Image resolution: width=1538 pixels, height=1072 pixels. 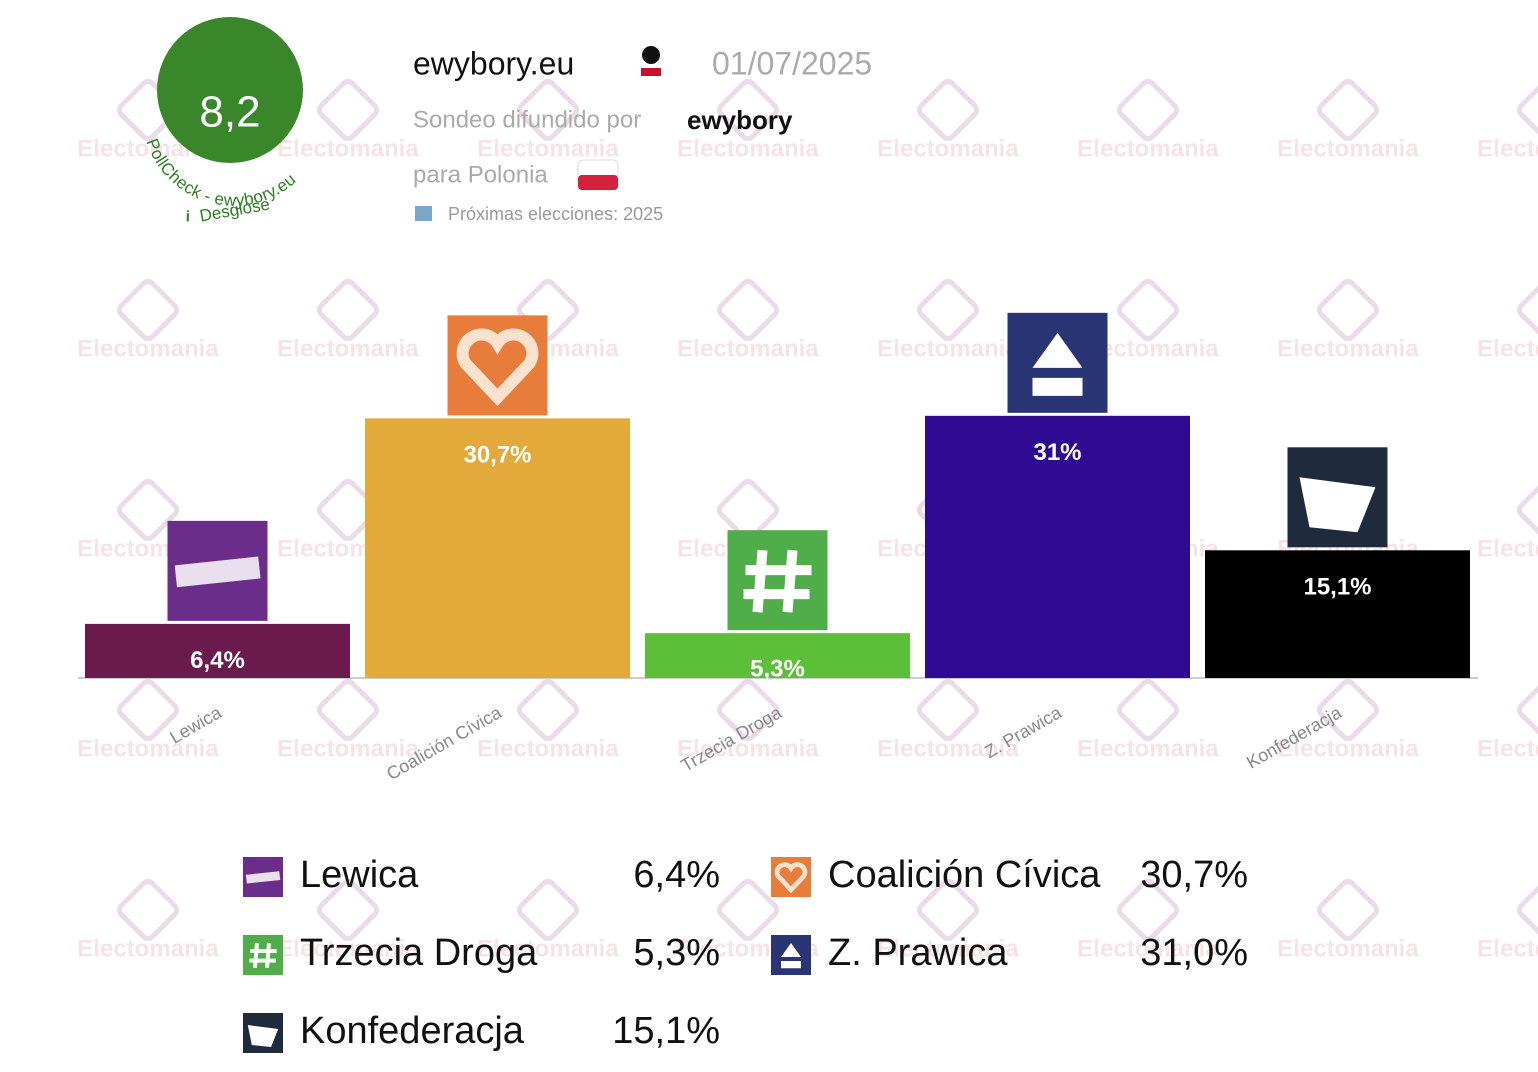 I want to click on flag-red, so click(x=598, y=182).